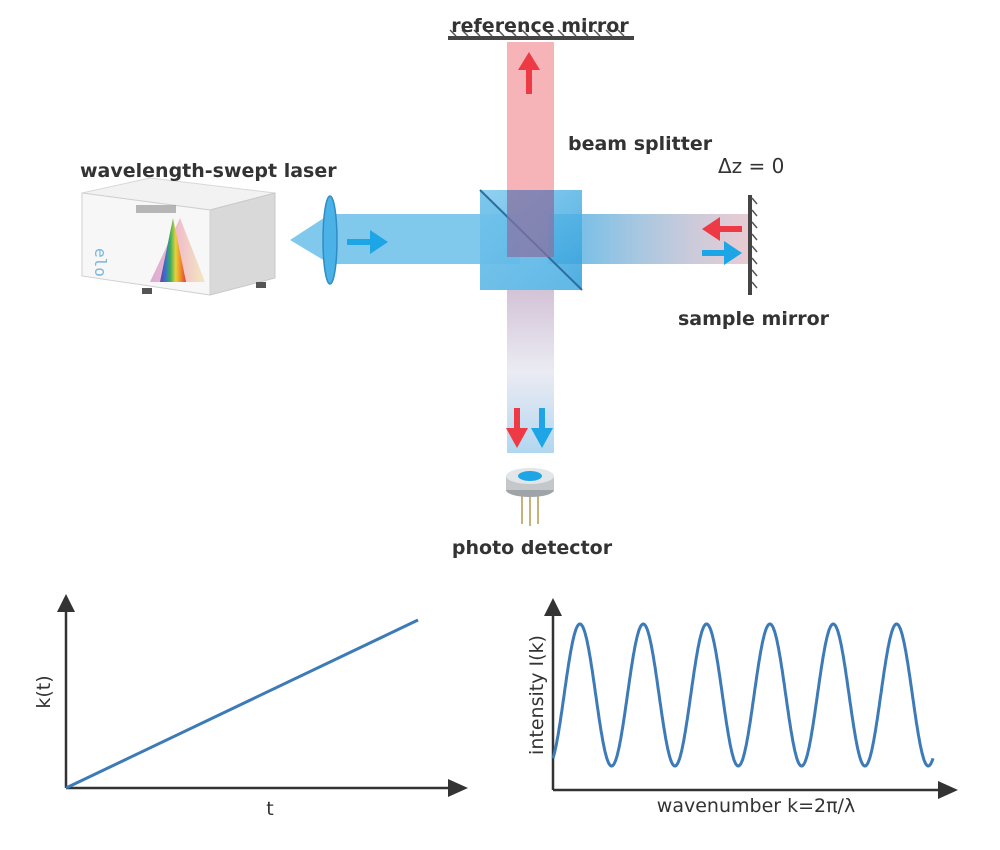  Describe the element at coordinates (722, 253) in the screenshot. I see `sample-forward-arrow` at that location.